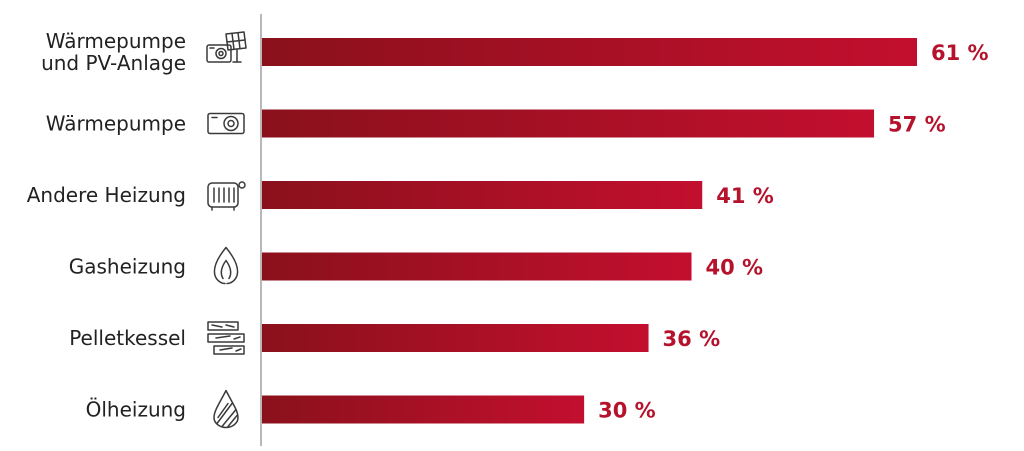 The width and height of the screenshot is (1024, 451). Describe the element at coordinates (116, 124) in the screenshot. I see `category-label-2: Wärmepumpe` at that location.